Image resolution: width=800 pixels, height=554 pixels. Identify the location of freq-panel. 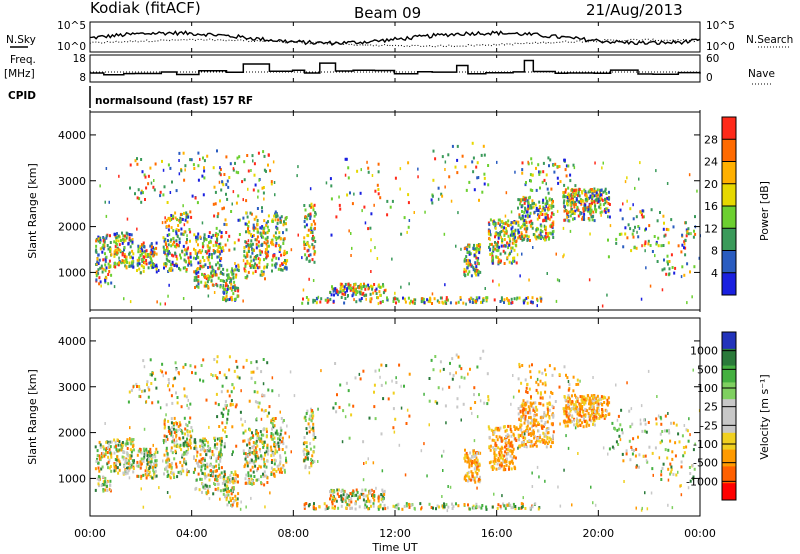
(395, 68).